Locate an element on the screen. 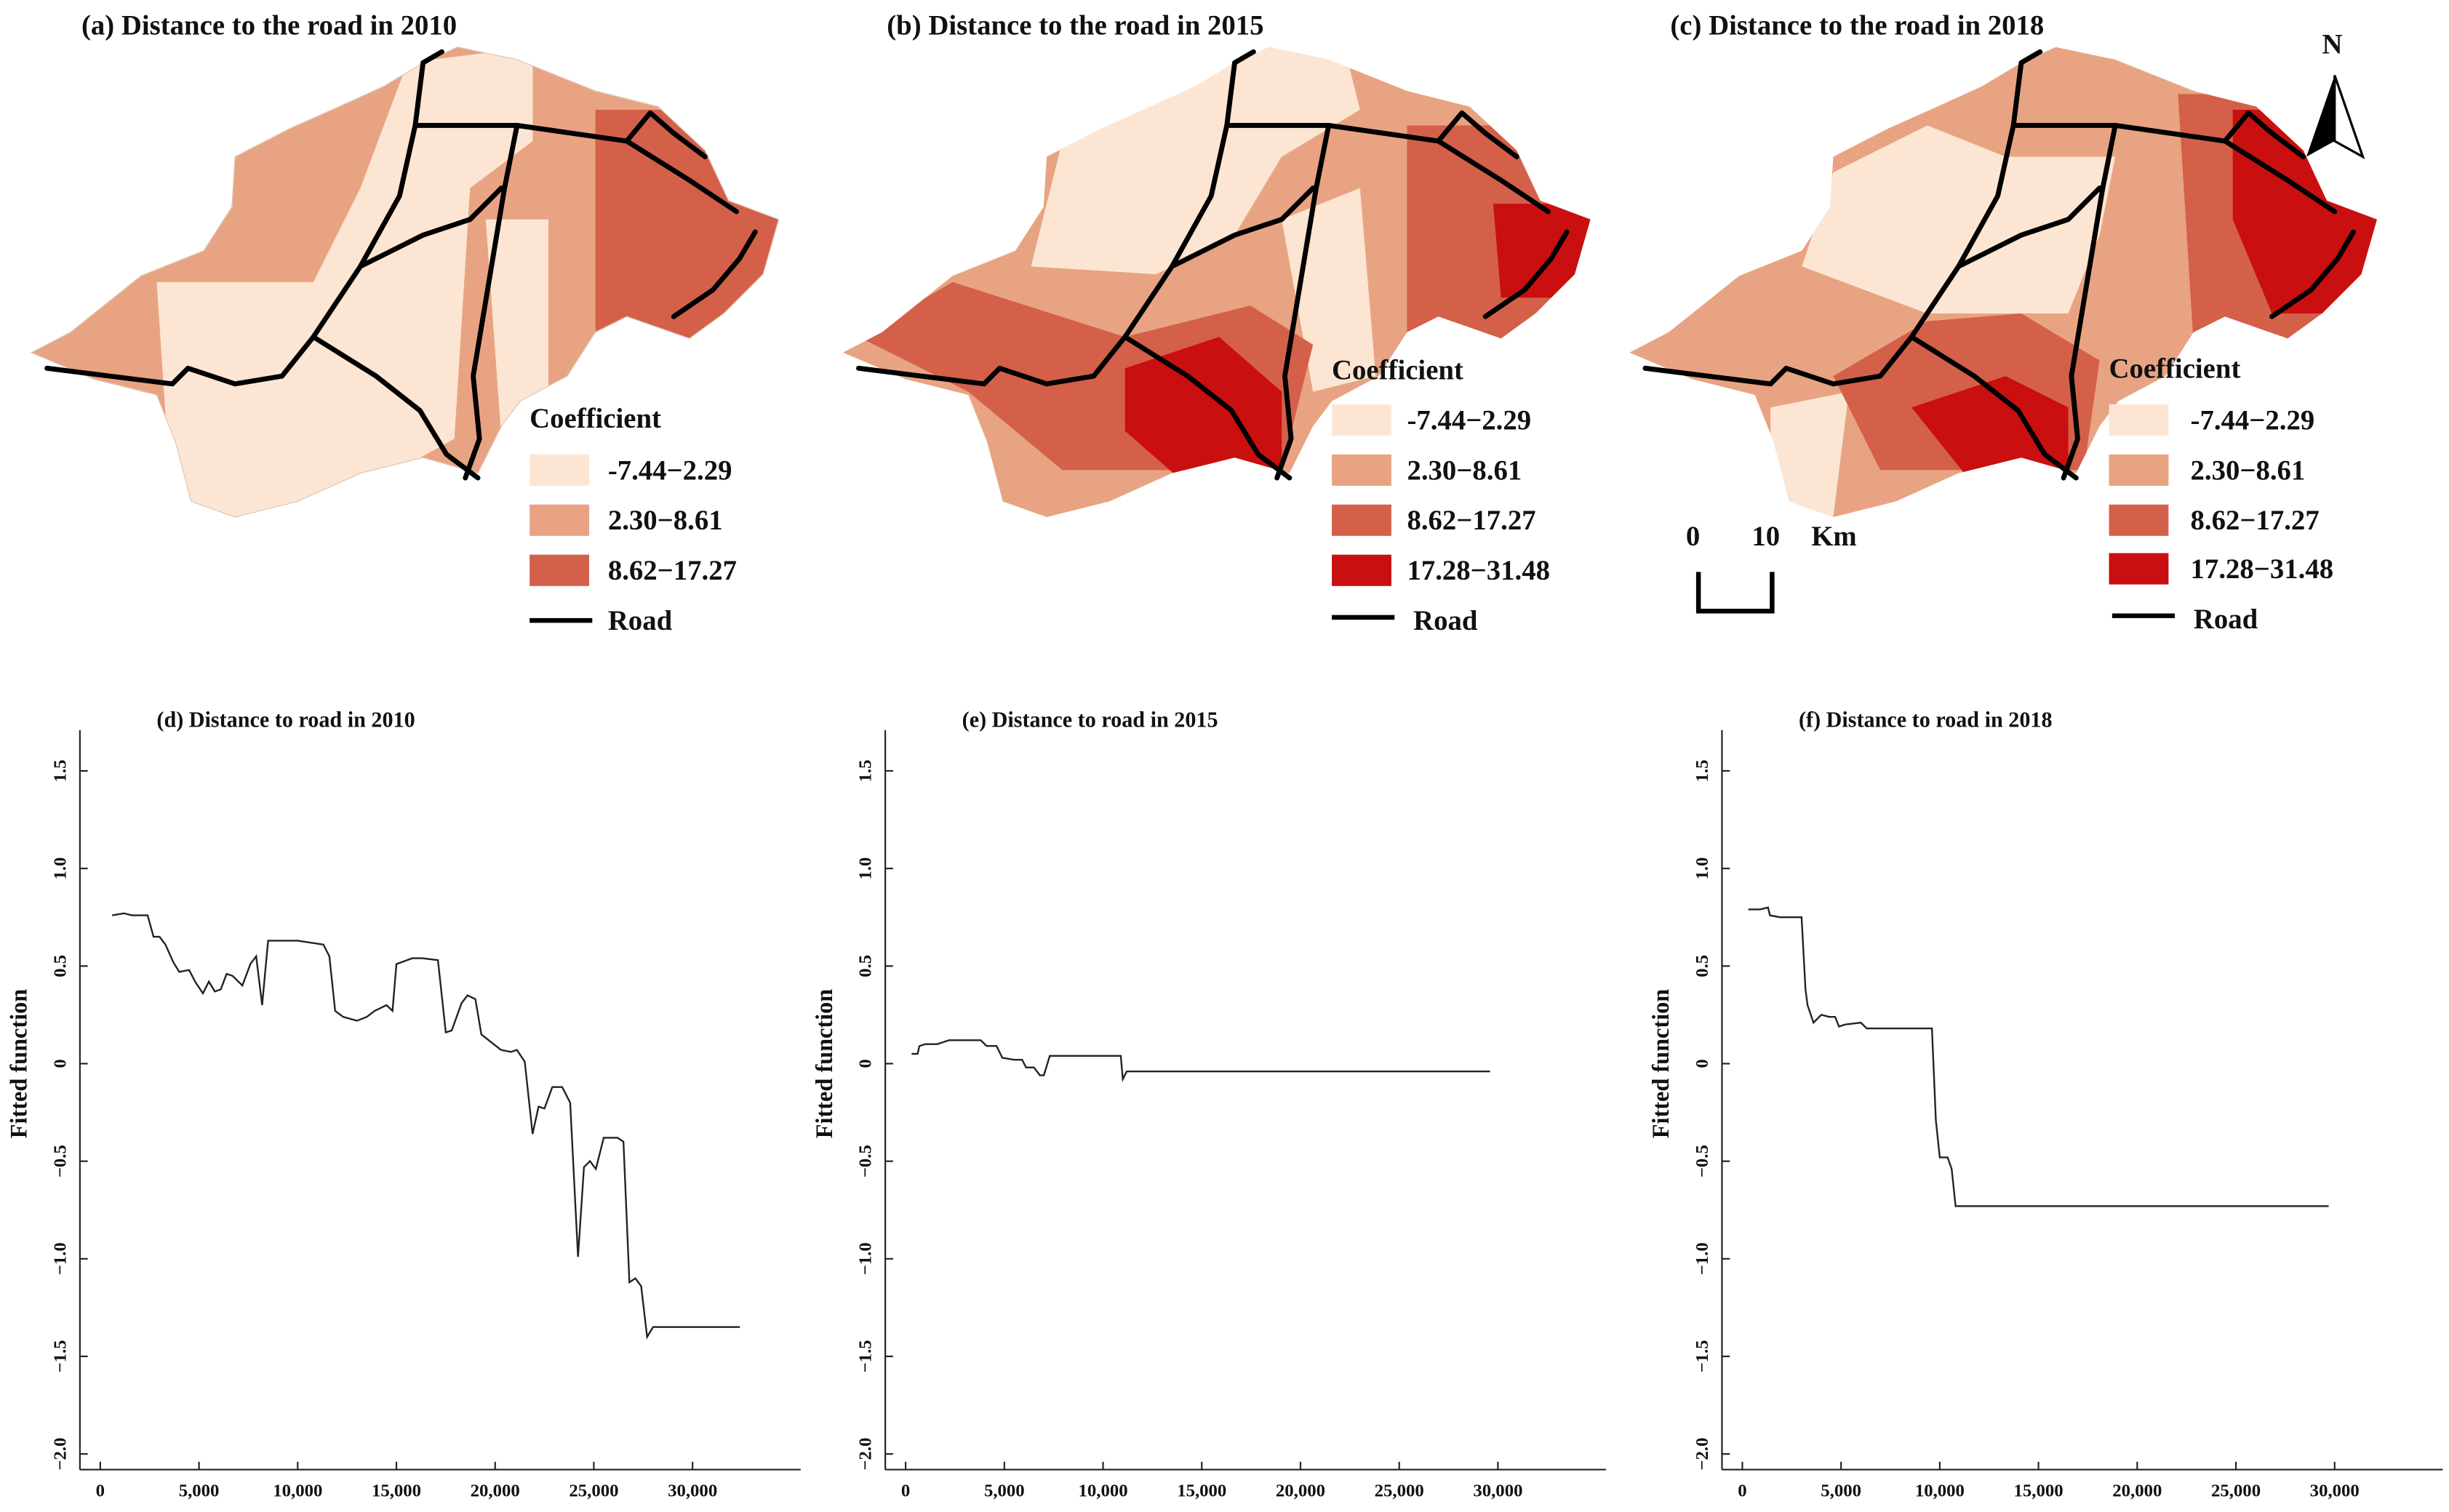 The image size is (2449, 1512). scale-bar-line is located at coordinates (1735, 593).